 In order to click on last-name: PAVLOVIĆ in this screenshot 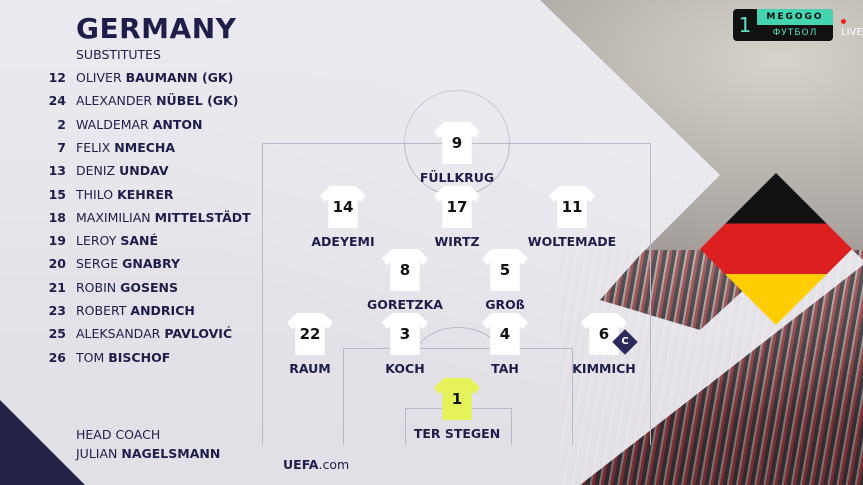, I will do `click(198, 334)`.